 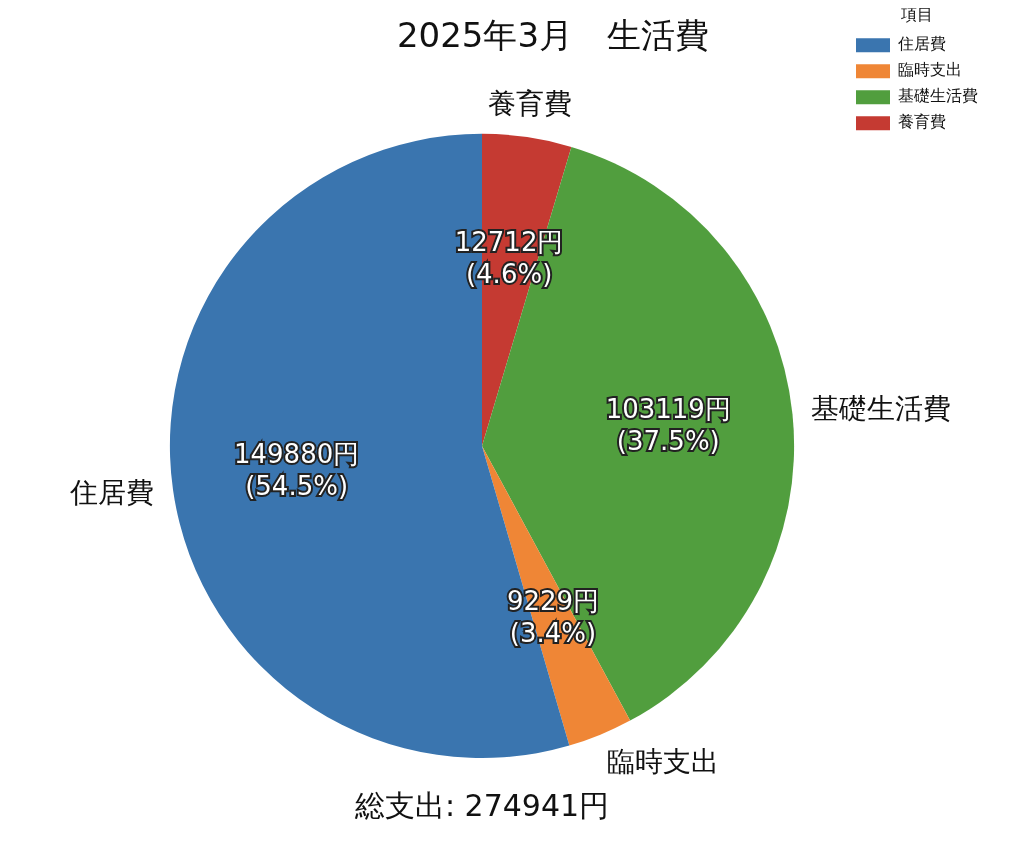 What do you see at coordinates (922, 122) in the screenshot?
I see `legend-label: 養育費` at bounding box center [922, 122].